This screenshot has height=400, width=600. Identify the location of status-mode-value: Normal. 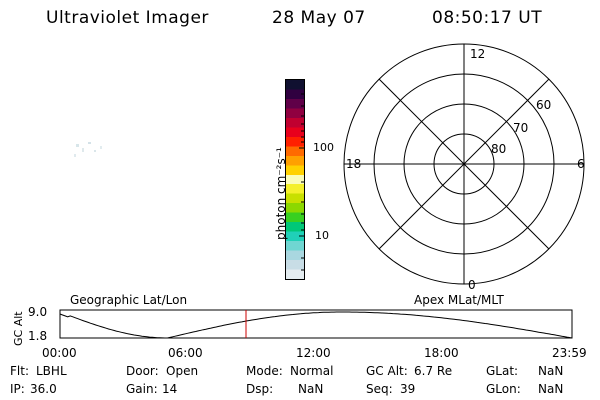
(312, 371).